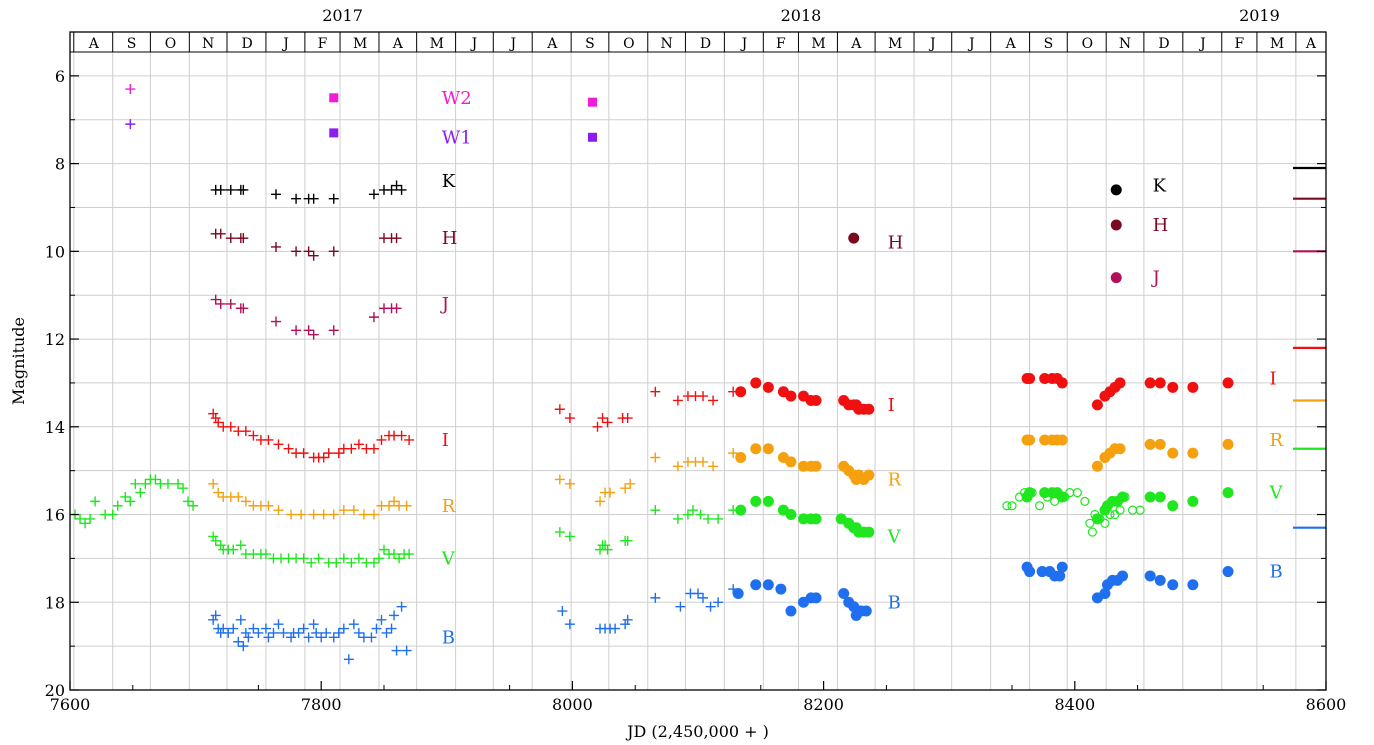 The height and width of the screenshot is (745, 1374). What do you see at coordinates (306, 244) in the screenshot?
I see `series-H-plus` at bounding box center [306, 244].